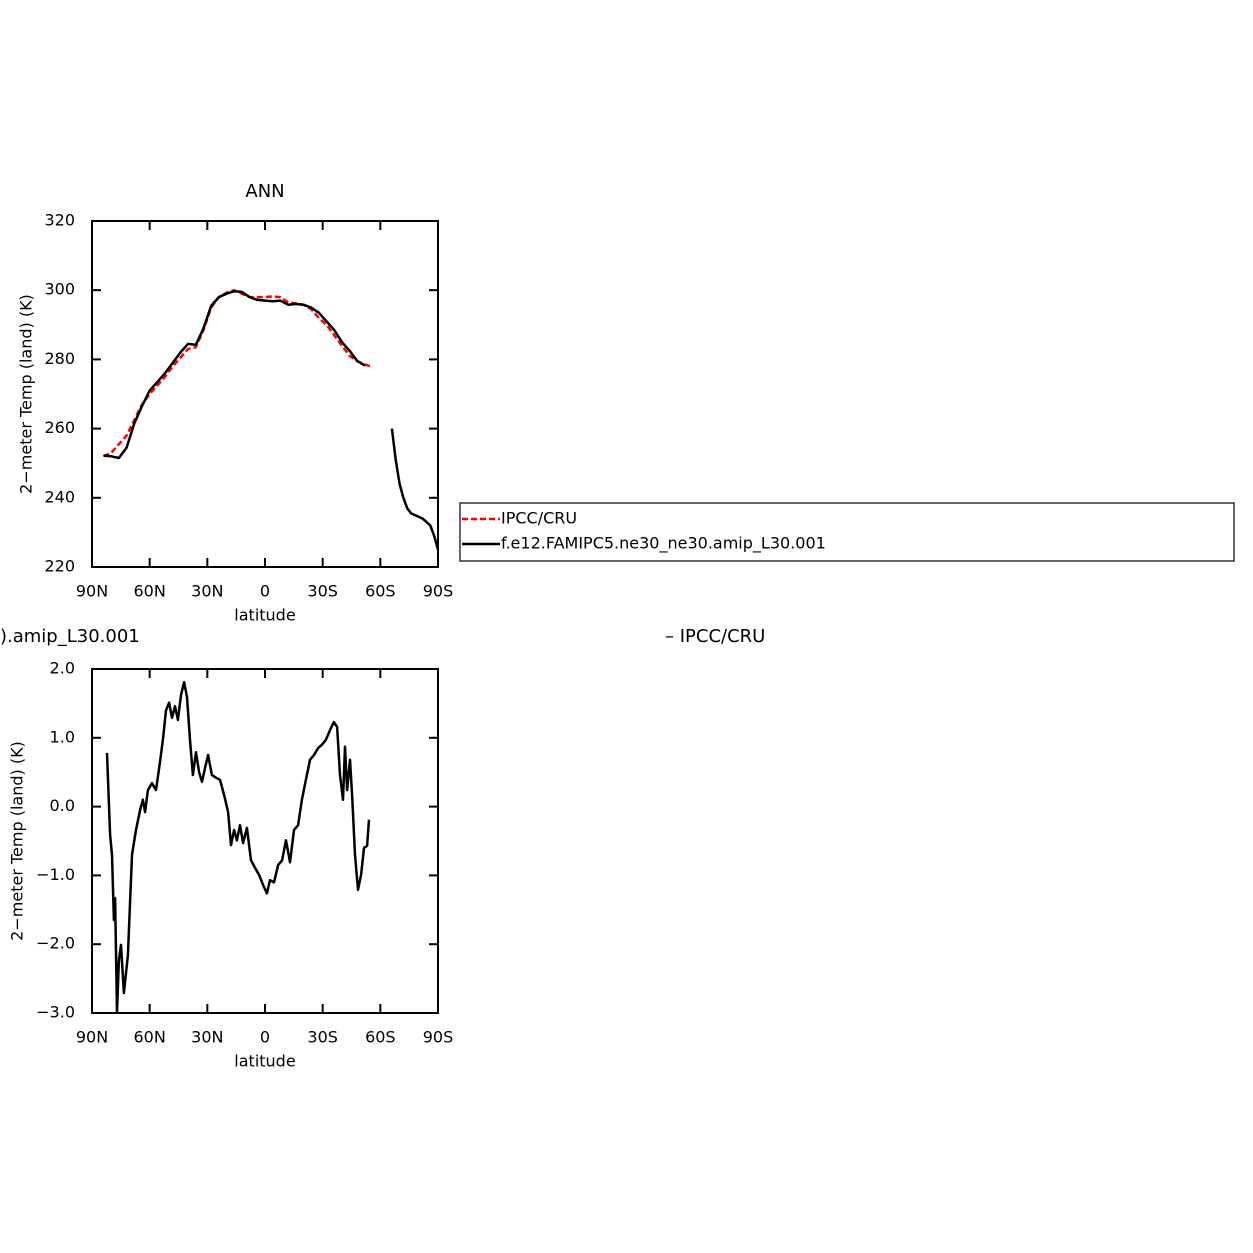 The height and width of the screenshot is (1253, 1253). What do you see at coordinates (59, 566) in the screenshot?
I see `y-tick-label: 220` at bounding box center [59, 566].